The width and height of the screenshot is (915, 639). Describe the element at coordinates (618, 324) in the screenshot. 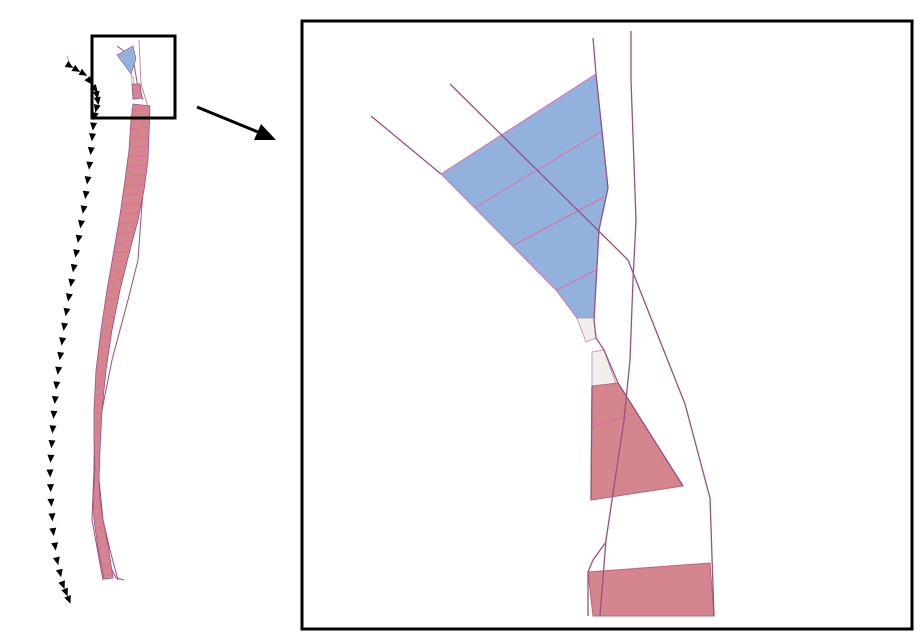

I see `road-line-vertical-east` at that location.